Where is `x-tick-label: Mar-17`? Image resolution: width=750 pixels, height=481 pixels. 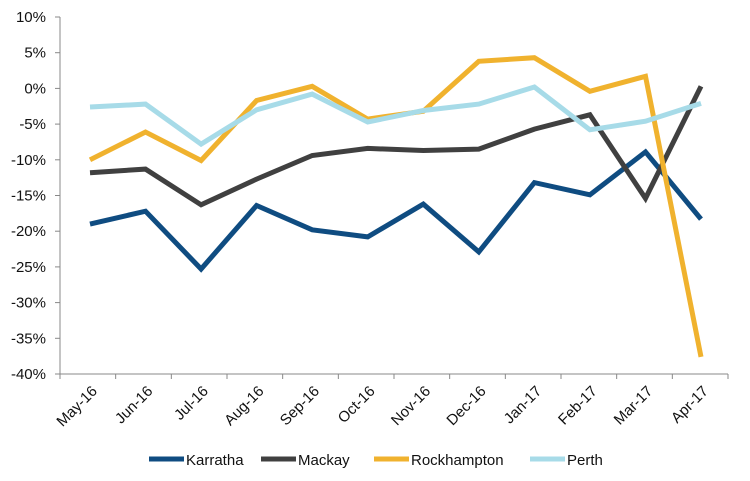 x-tick-label: Mar-17 is located at coordinates (634, 406).